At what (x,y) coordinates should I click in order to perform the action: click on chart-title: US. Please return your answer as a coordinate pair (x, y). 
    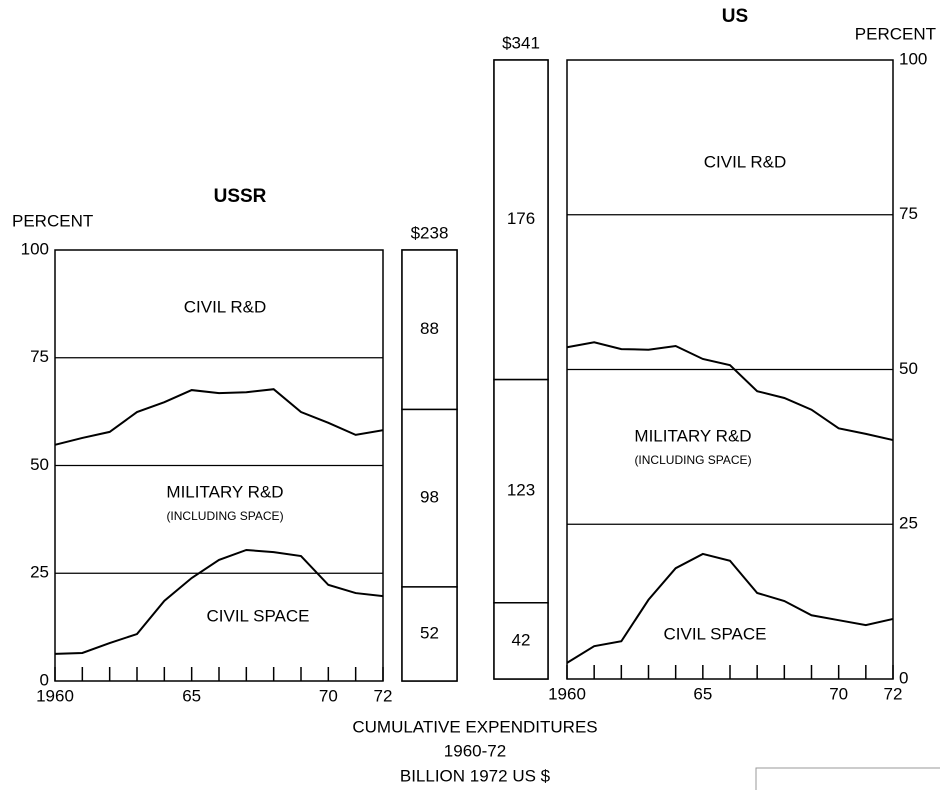
    Looking at the image, I should click on (735, 16).